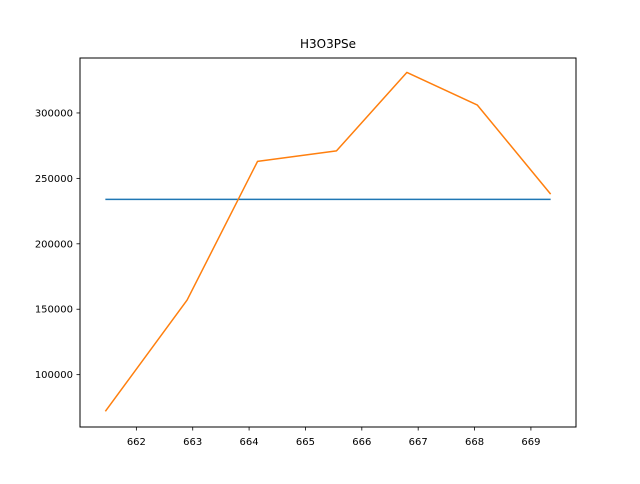 The width and height of the screenshot is (640, 484). What do you see at coordinates (192, 442) in the screenshot?
I see `x-tick-label: 663` at bounding box center [192, 442].